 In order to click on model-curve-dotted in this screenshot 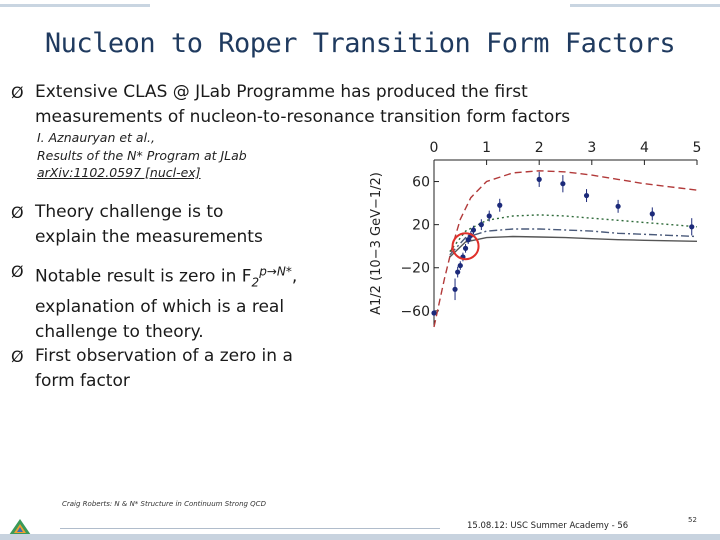, I will do `click(573, 233)`.